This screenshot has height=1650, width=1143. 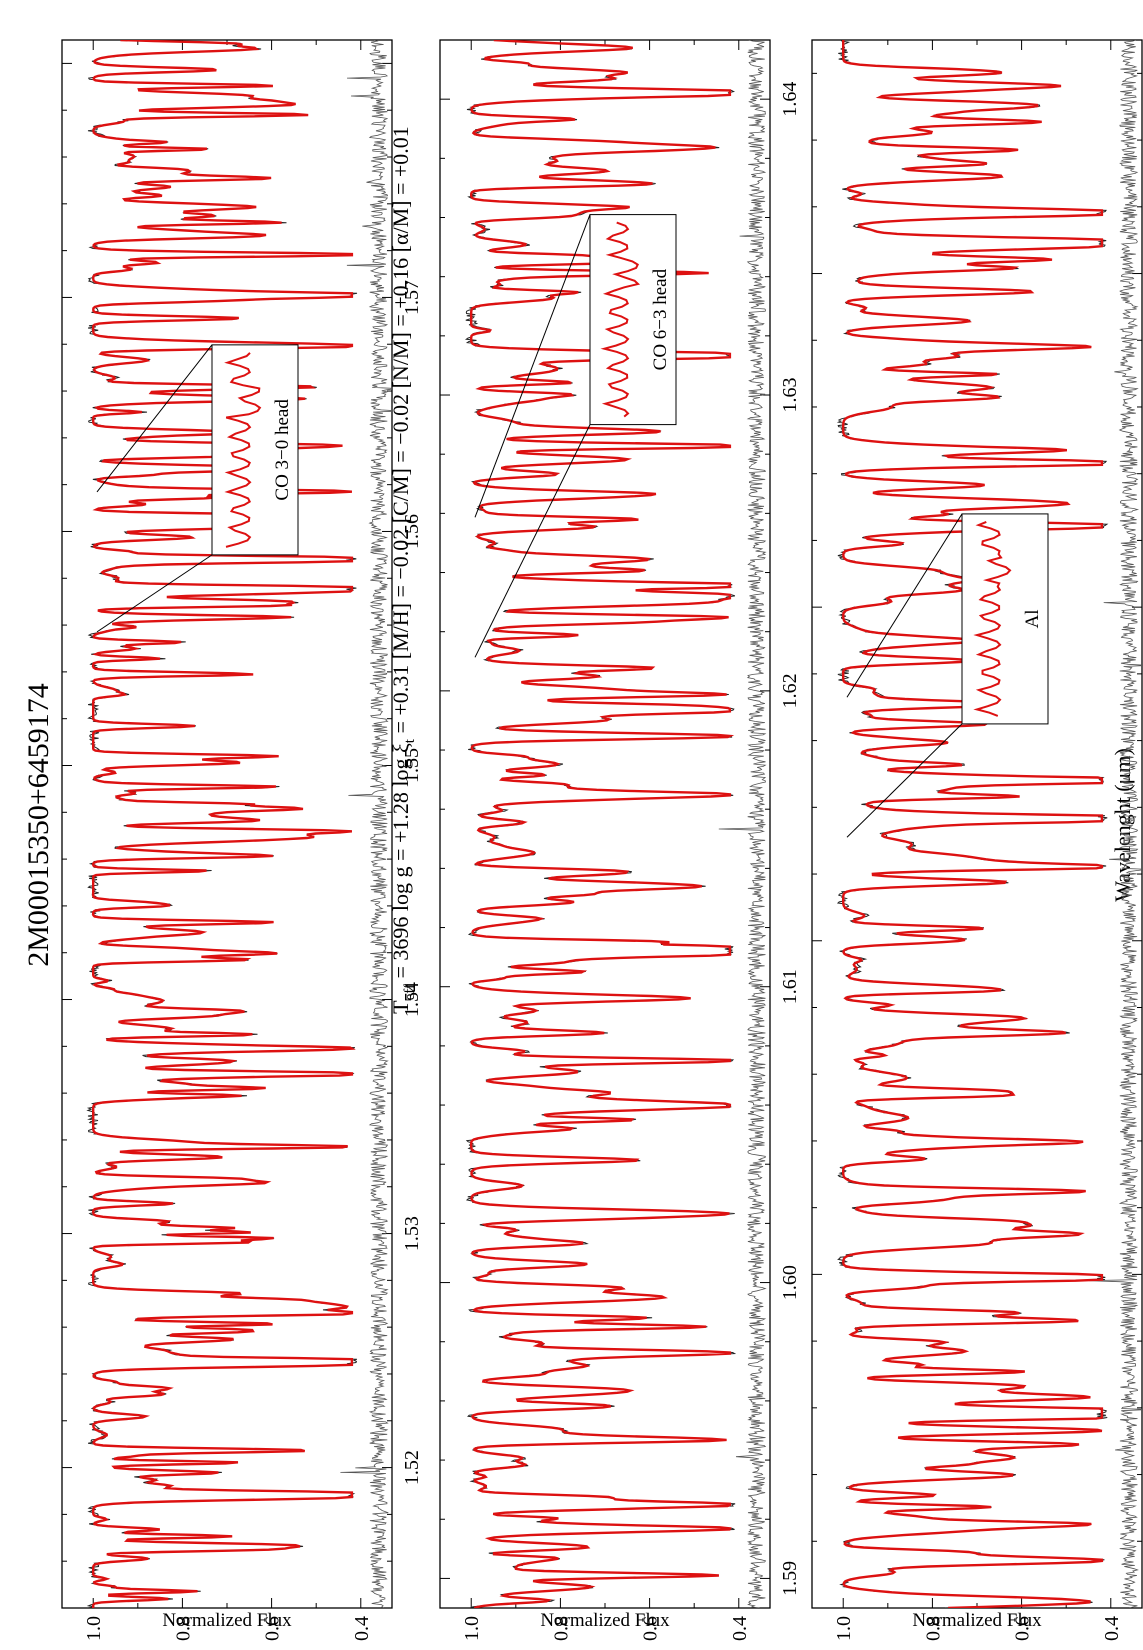 I want to click on x-tick-label: 1.57, so click(x=412, y=297).